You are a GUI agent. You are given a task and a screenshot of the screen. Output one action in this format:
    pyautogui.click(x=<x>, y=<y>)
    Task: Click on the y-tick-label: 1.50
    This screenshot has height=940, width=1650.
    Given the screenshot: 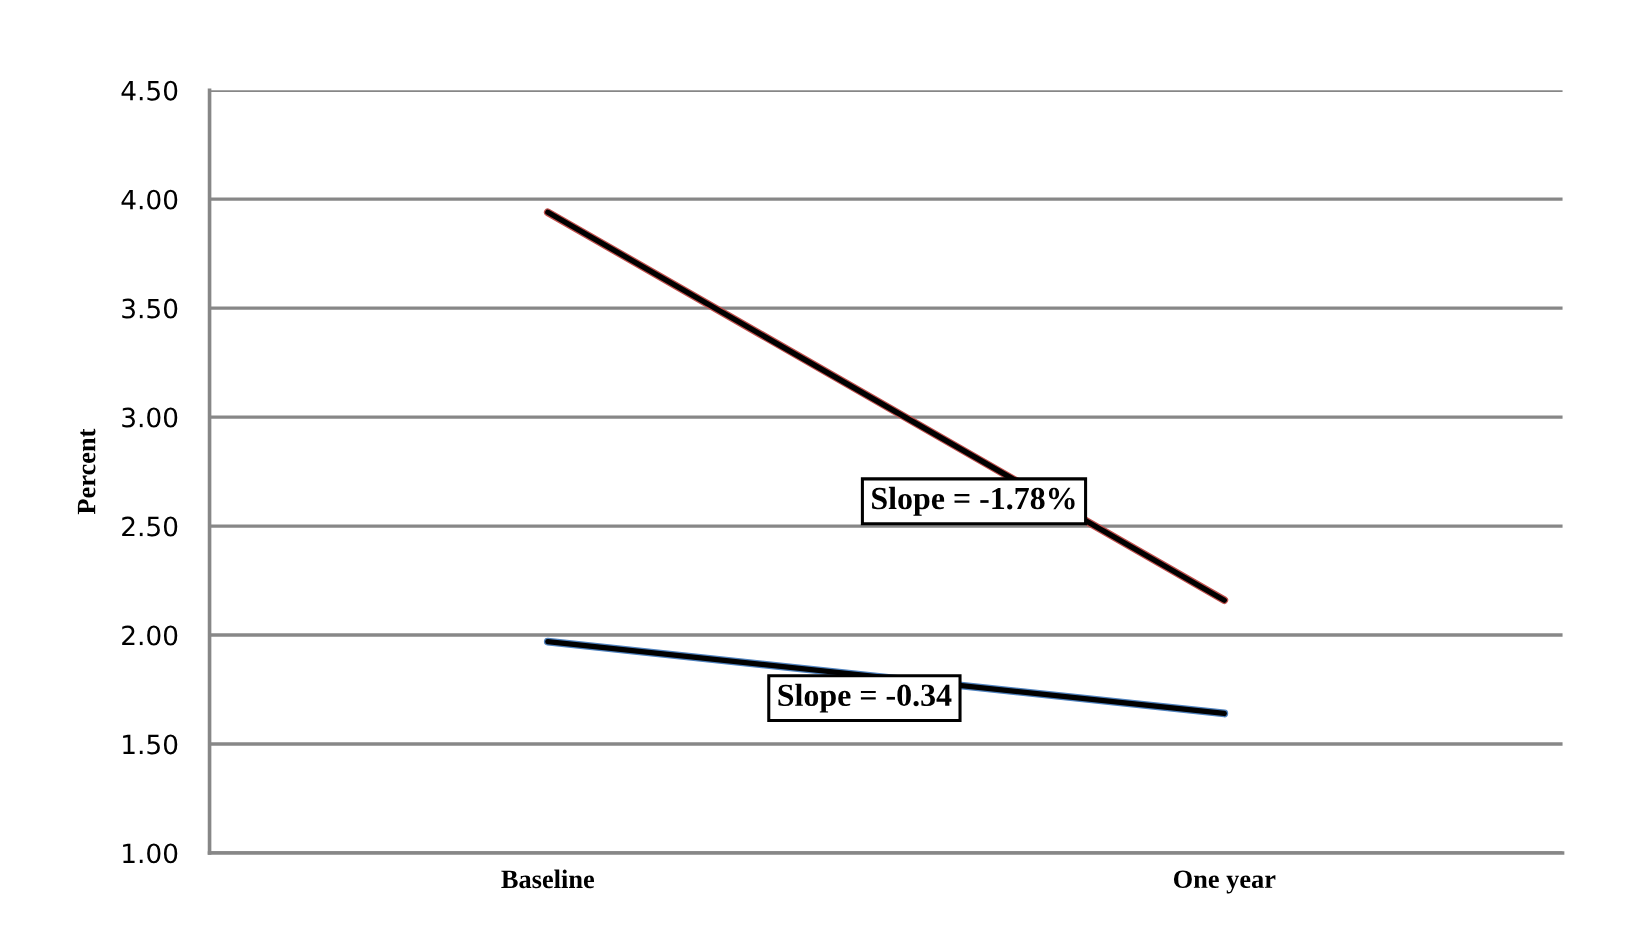 What is the action you would take?
    pyautogui.click(x=150, y=744)
    